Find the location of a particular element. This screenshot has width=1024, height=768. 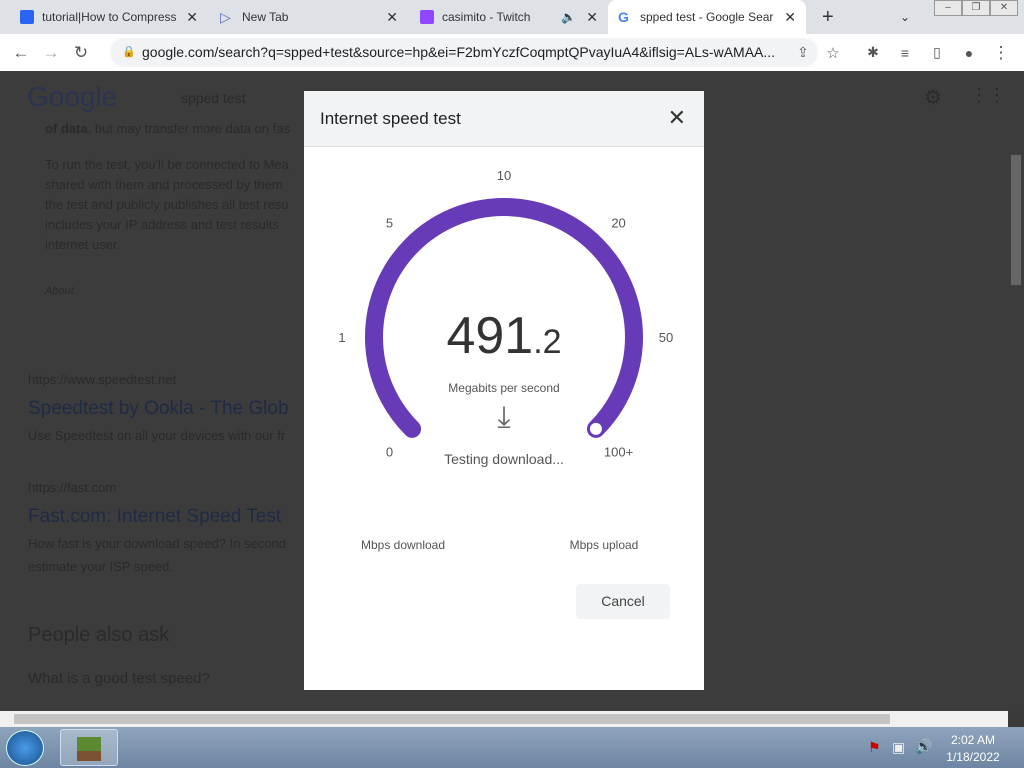

lock-icon: 🔒 is located at coordinates (129, 52).